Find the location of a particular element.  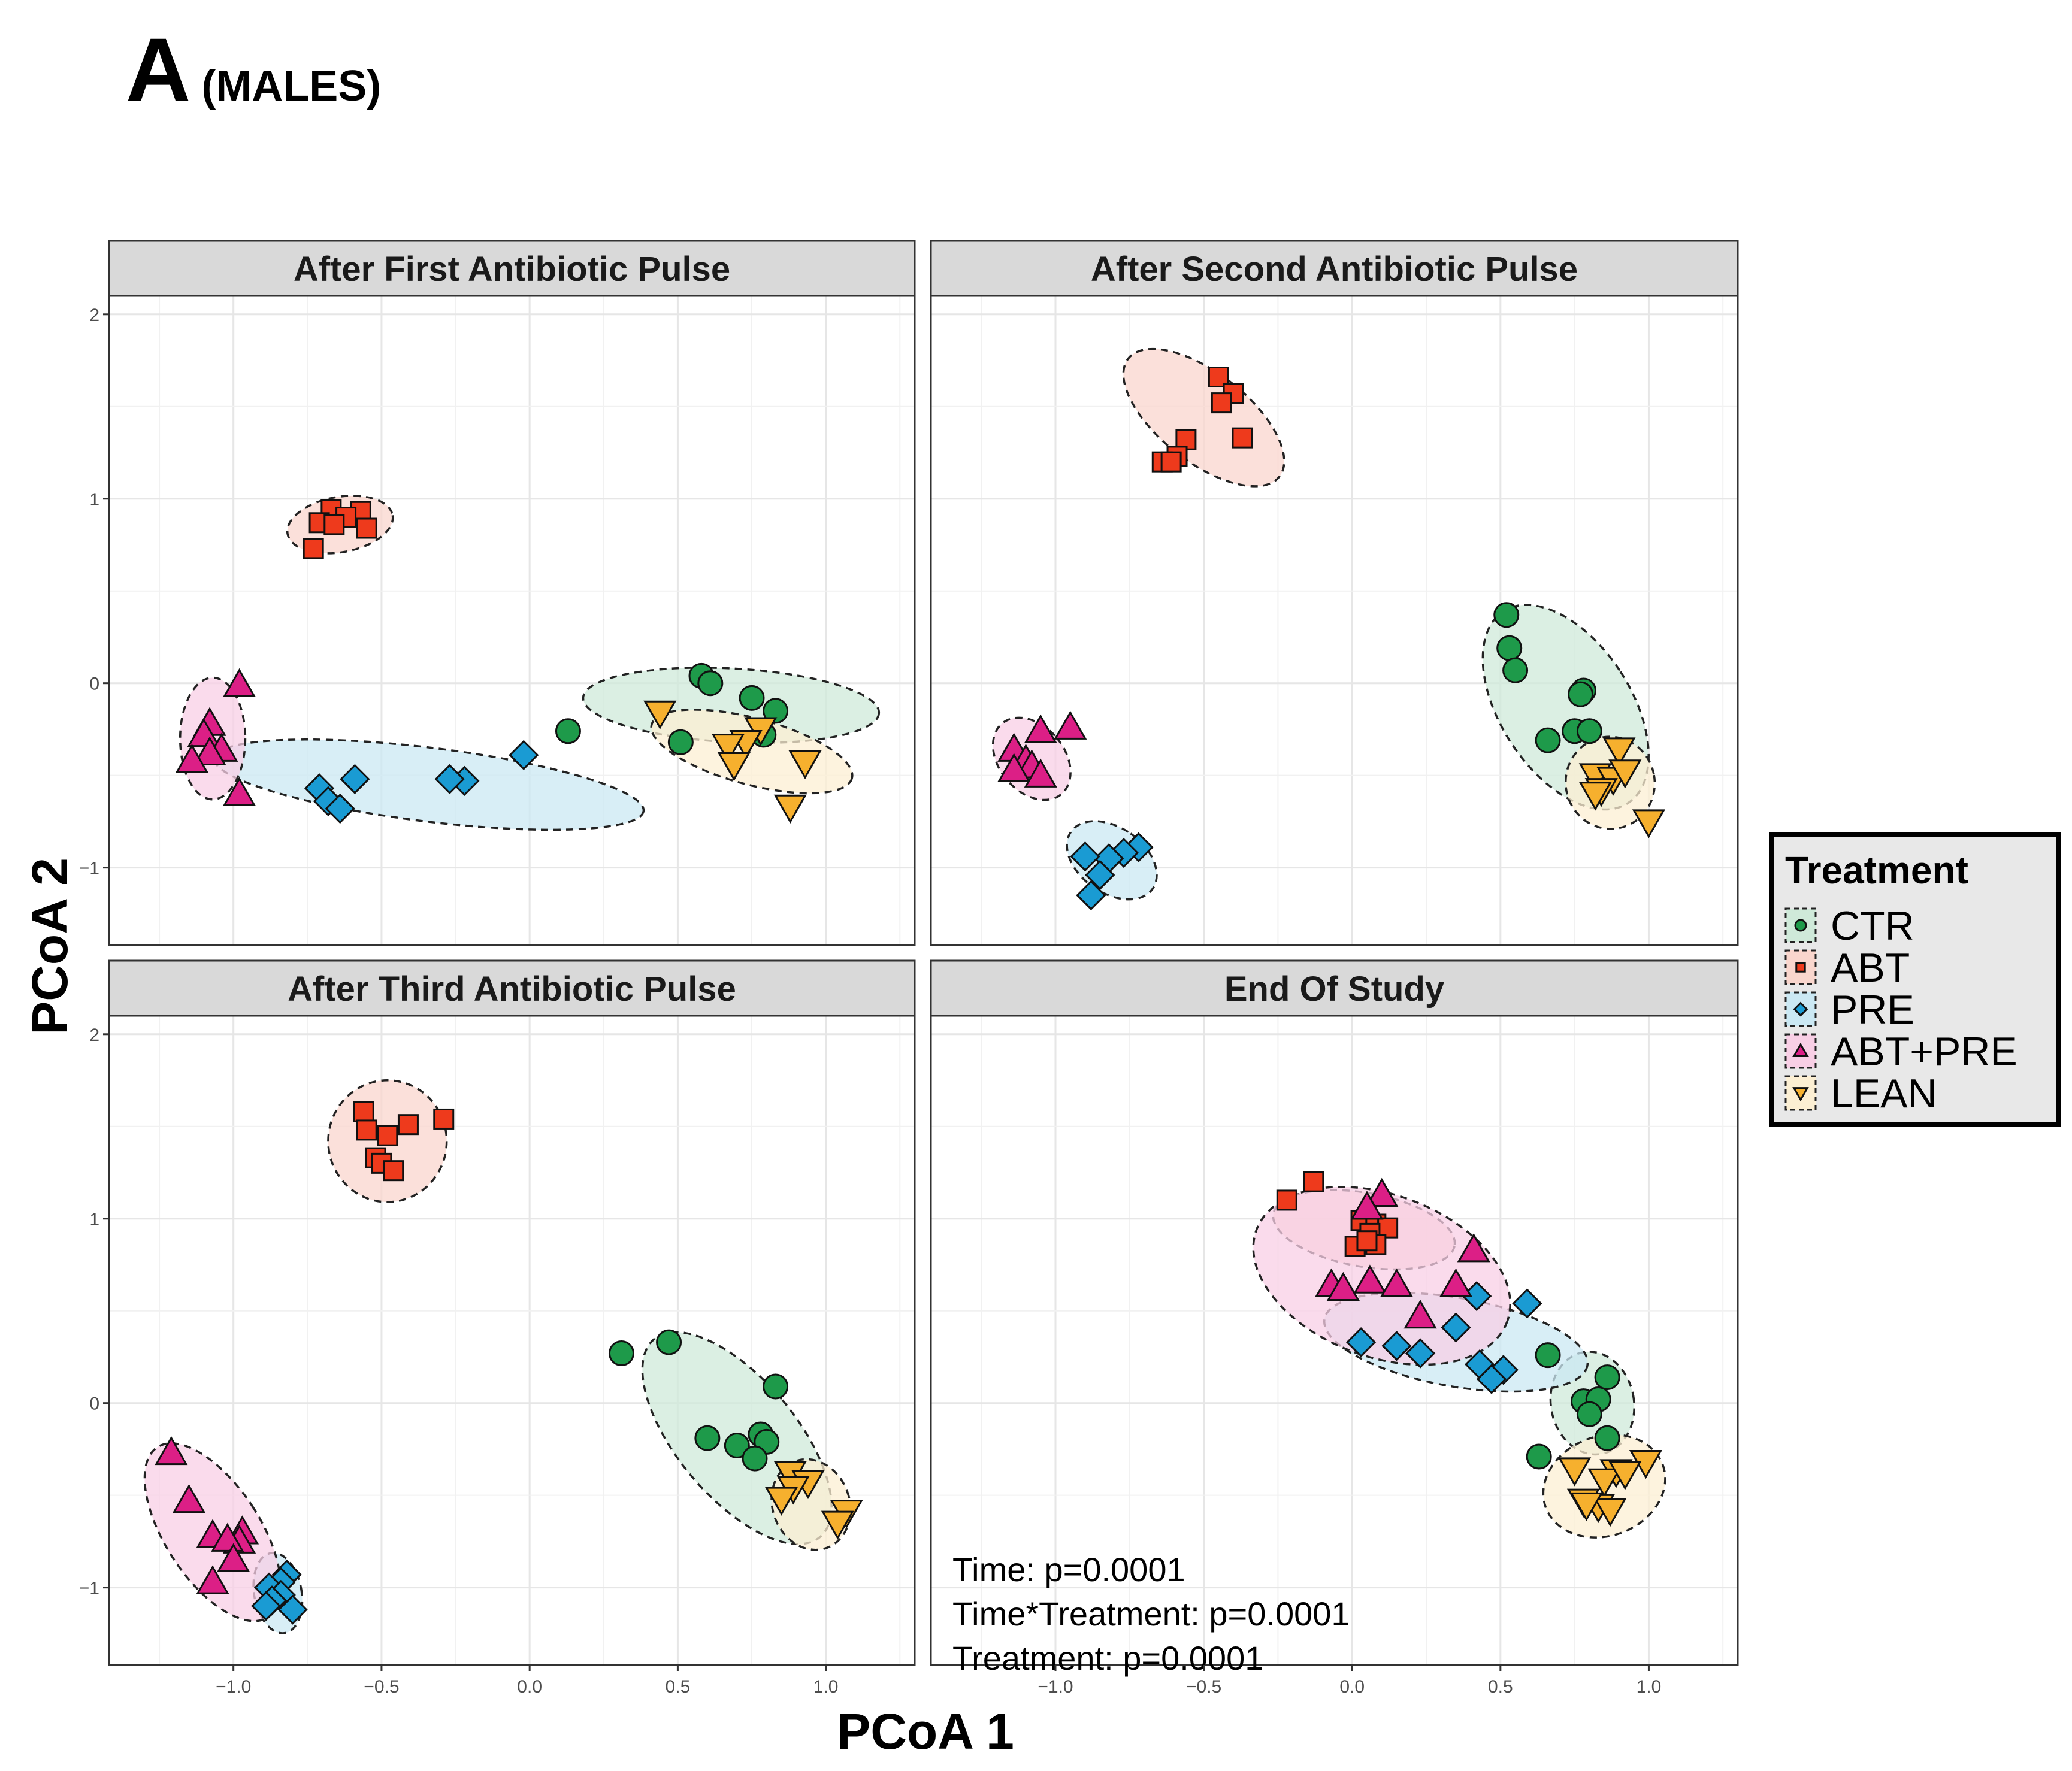

legend-key-abt-pre is located at coordinates (1800, 1051).